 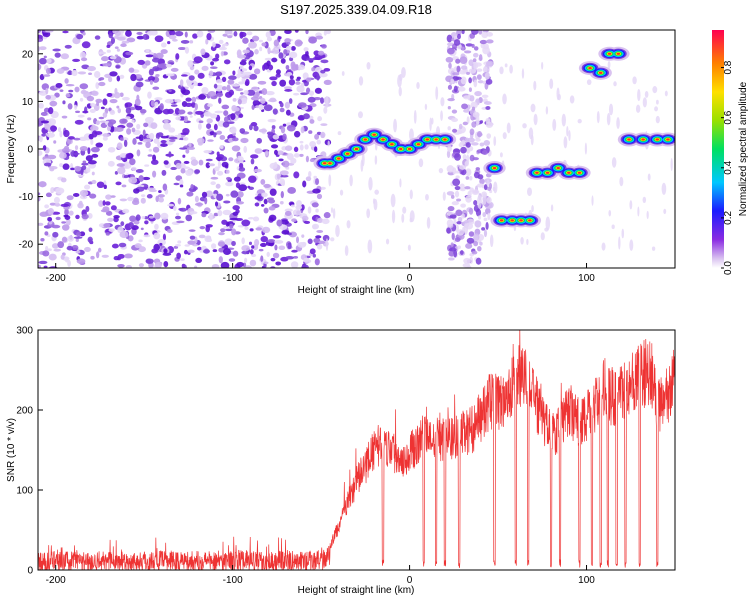 I want to click on snr-y-tick-label: 300, so click(x=24, y=331).